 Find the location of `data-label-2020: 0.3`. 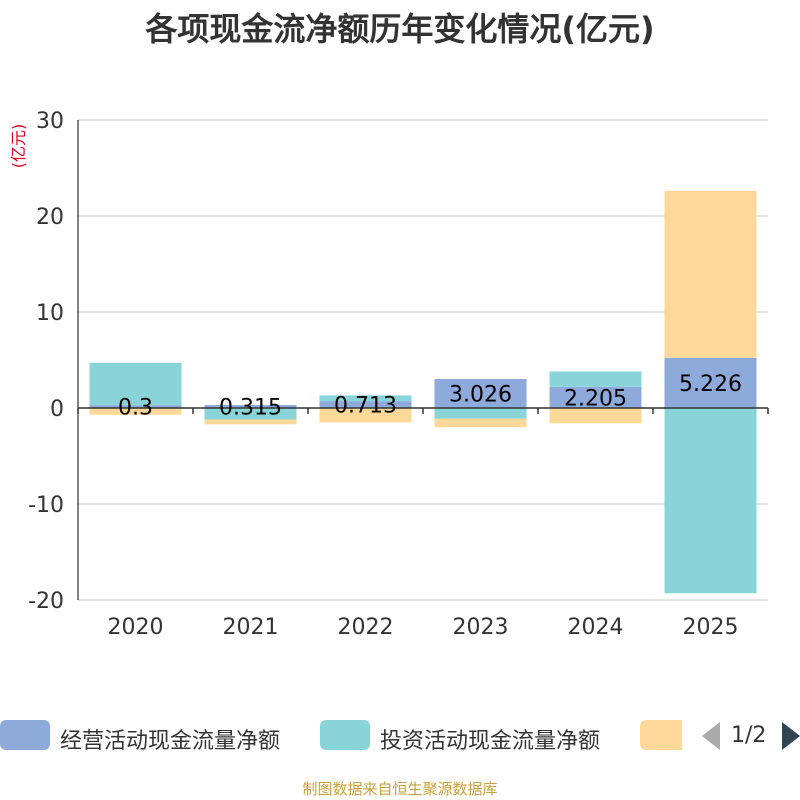

data-label-2020: 0.3 is located at coordinates (135, 408).